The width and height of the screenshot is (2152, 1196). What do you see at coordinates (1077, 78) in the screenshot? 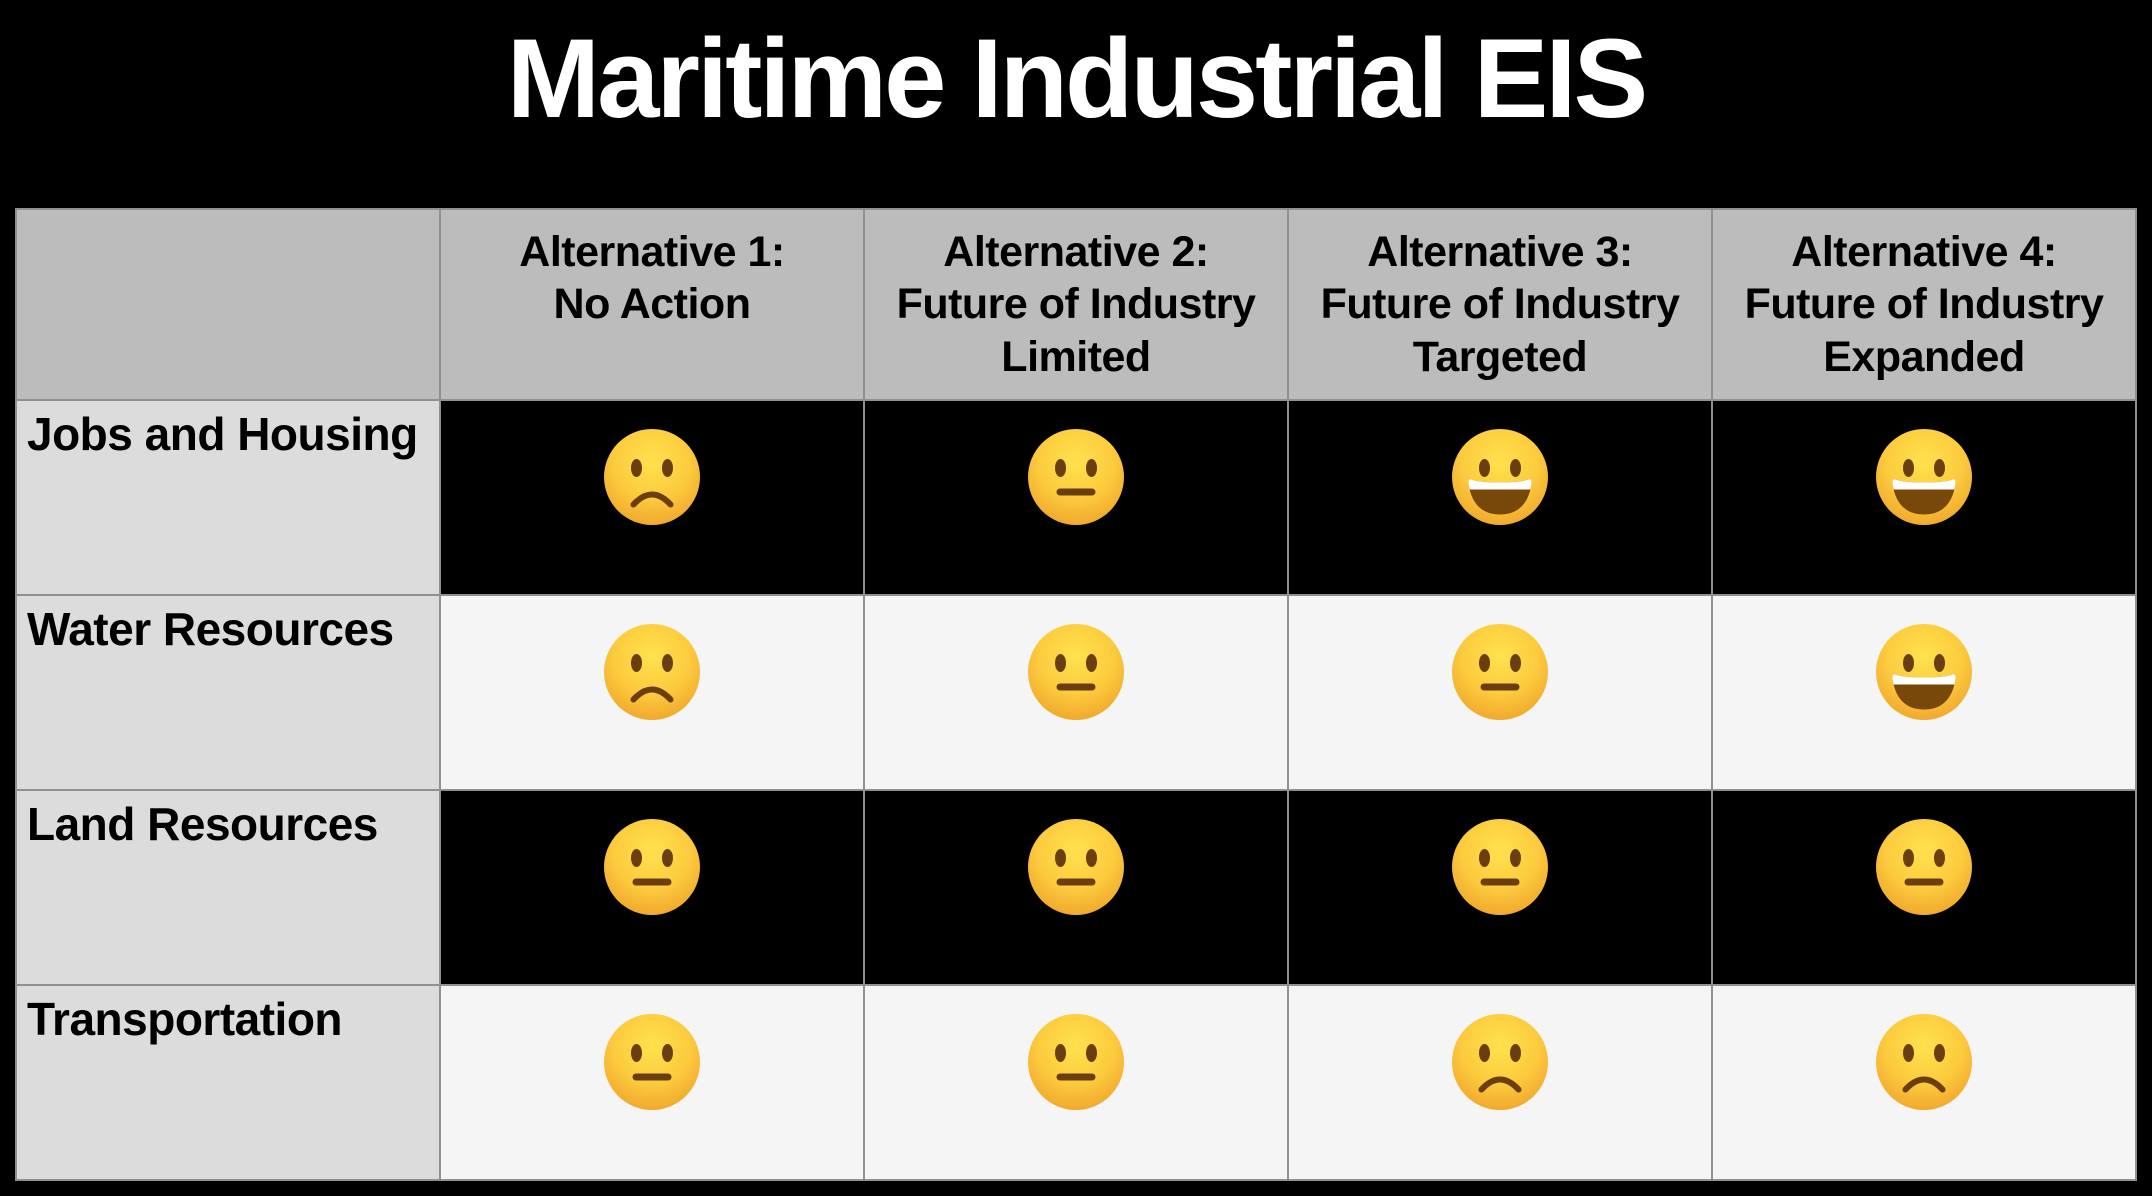
I see `page-title: Maritime Industrial EIS` at bounding box center [1077, 78].